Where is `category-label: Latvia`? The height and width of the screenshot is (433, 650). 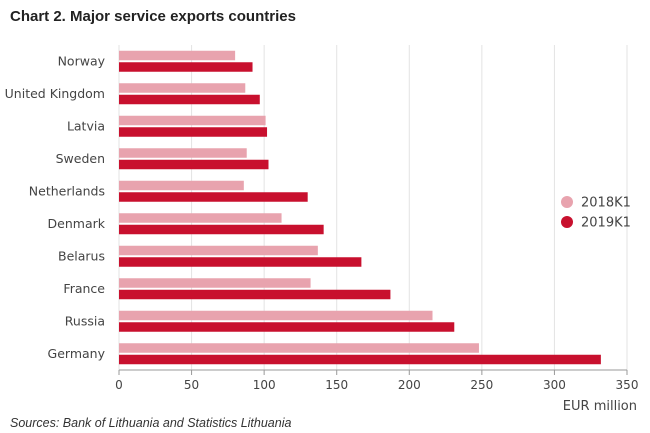
category-label: Latvia is located at coordinates (86, 125).